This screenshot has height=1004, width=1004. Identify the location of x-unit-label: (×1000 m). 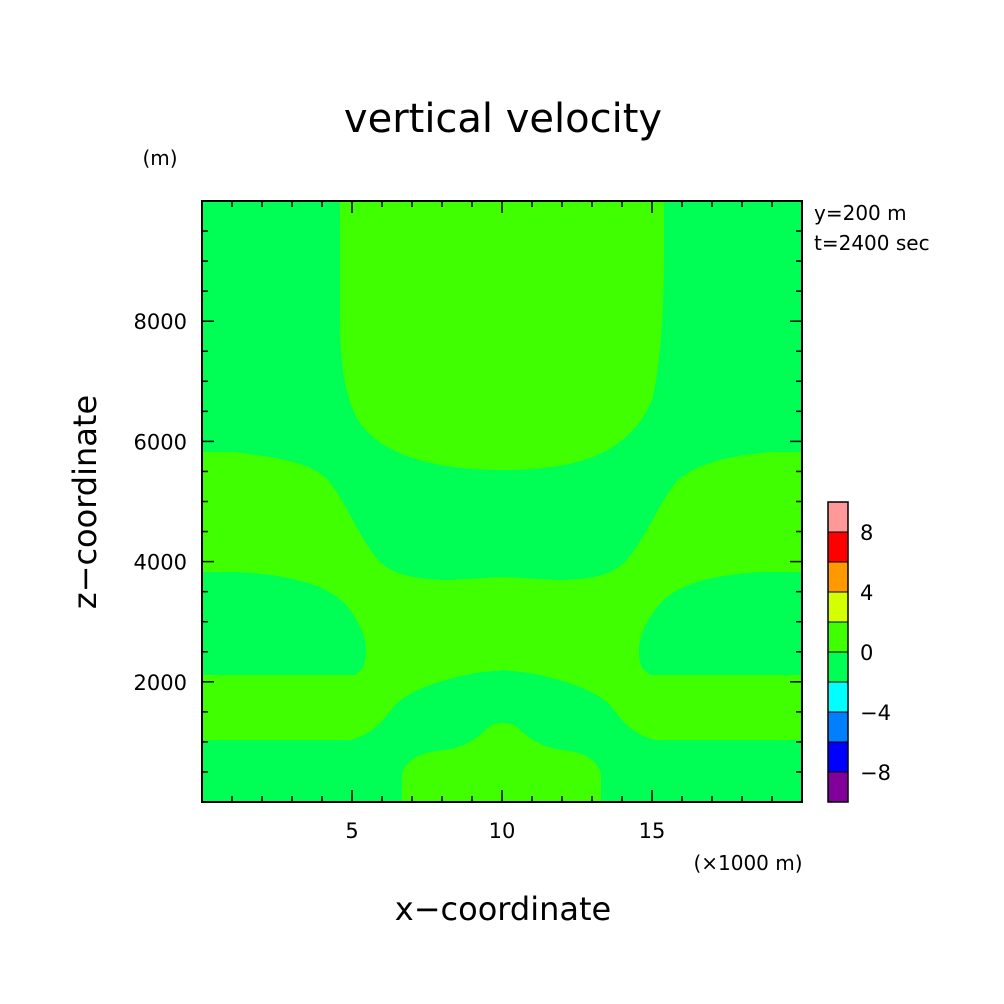
(747, 863).